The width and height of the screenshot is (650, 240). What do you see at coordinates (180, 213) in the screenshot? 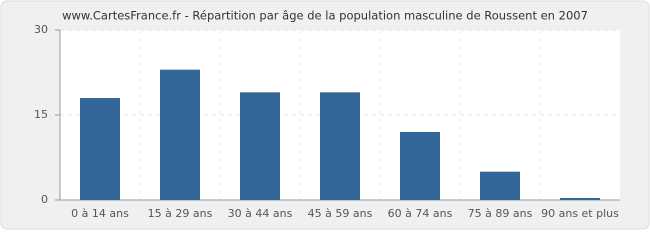
I see `x-tick-label: 15 à 29 ans` at bounding box center [180, 213].